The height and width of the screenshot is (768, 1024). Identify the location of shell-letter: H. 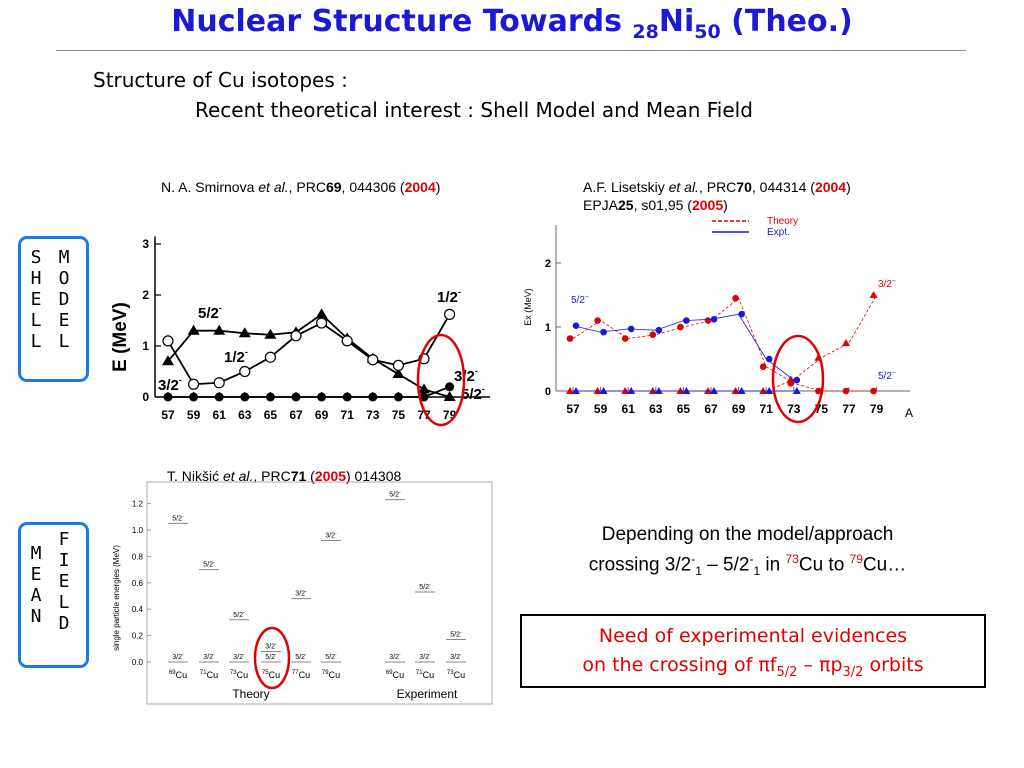
(36, 278).